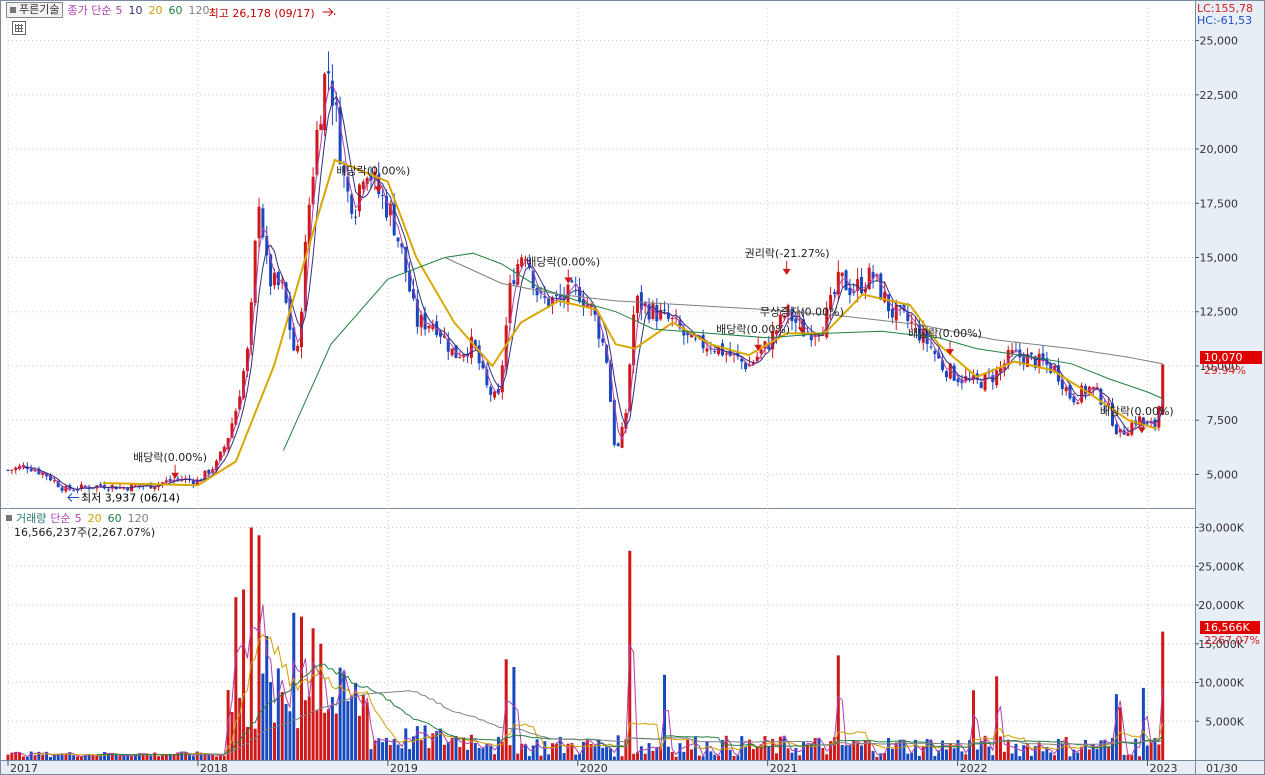  What do you see at coordinates (31, 518) in the screenshot?
I see `volume-title: 거래량` at bounding box center [31, 518].